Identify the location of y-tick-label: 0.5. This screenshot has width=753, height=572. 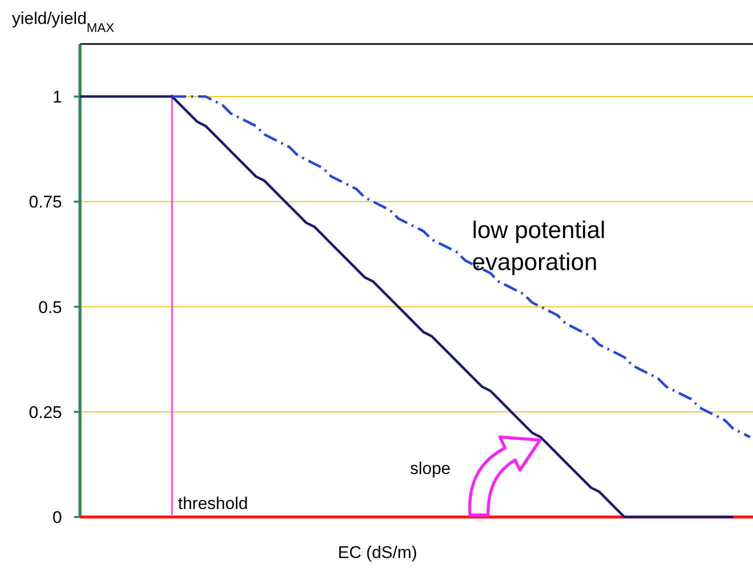
(50, 307).